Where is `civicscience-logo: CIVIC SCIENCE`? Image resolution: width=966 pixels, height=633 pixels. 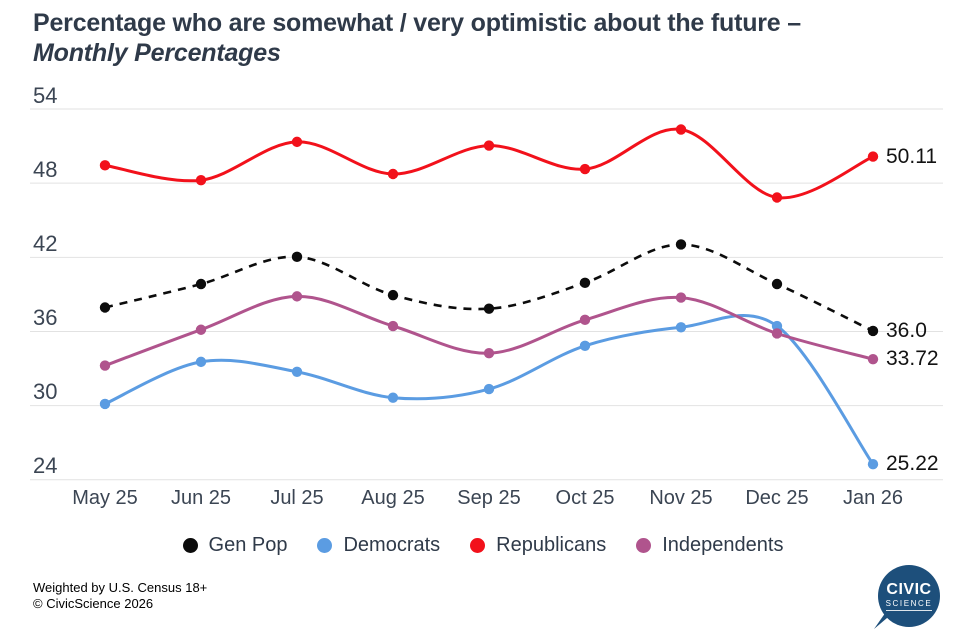 civicscience-logo: CIVIC SCIENCE is located at coordinates (907, 597).